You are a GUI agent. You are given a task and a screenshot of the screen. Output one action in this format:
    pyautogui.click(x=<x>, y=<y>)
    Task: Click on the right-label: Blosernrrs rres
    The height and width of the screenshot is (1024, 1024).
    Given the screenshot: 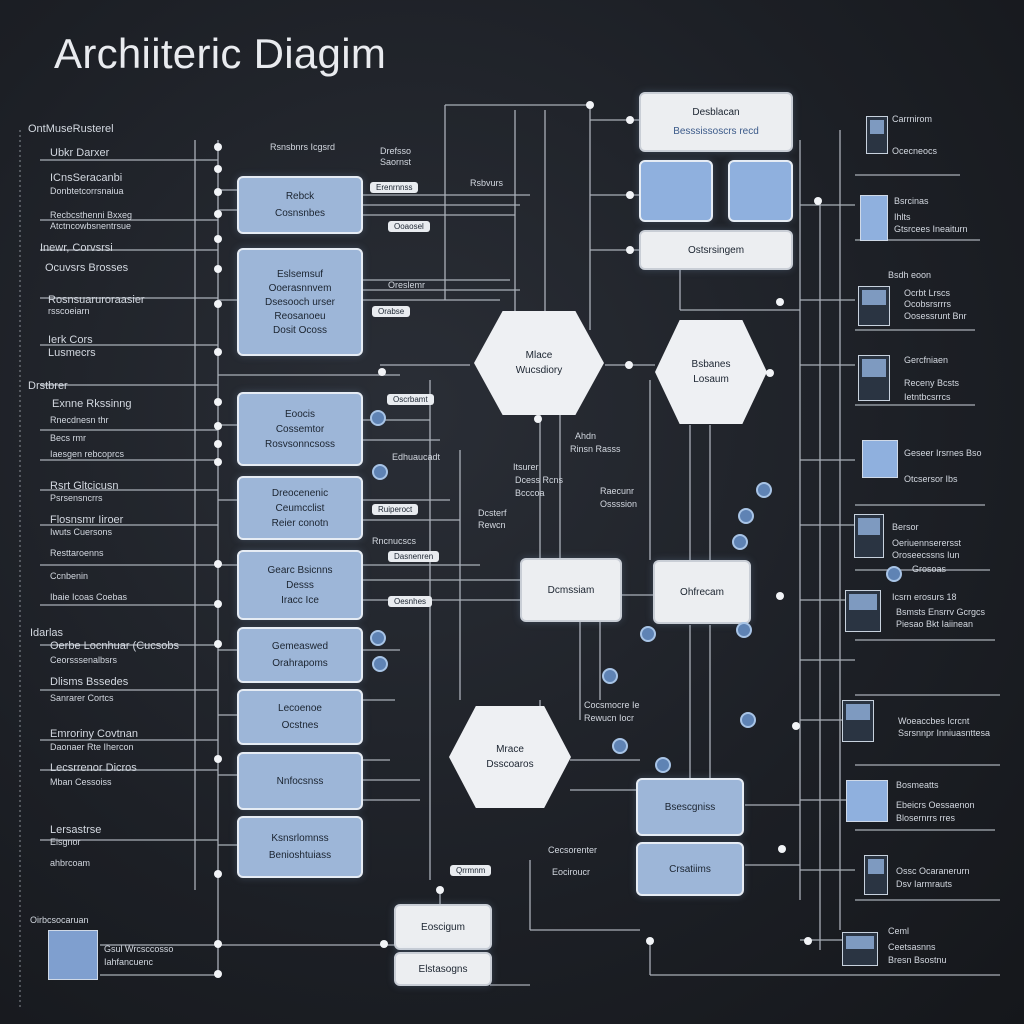 What is the action you would take?
    pyautogui.click(x=926, y=818)
    